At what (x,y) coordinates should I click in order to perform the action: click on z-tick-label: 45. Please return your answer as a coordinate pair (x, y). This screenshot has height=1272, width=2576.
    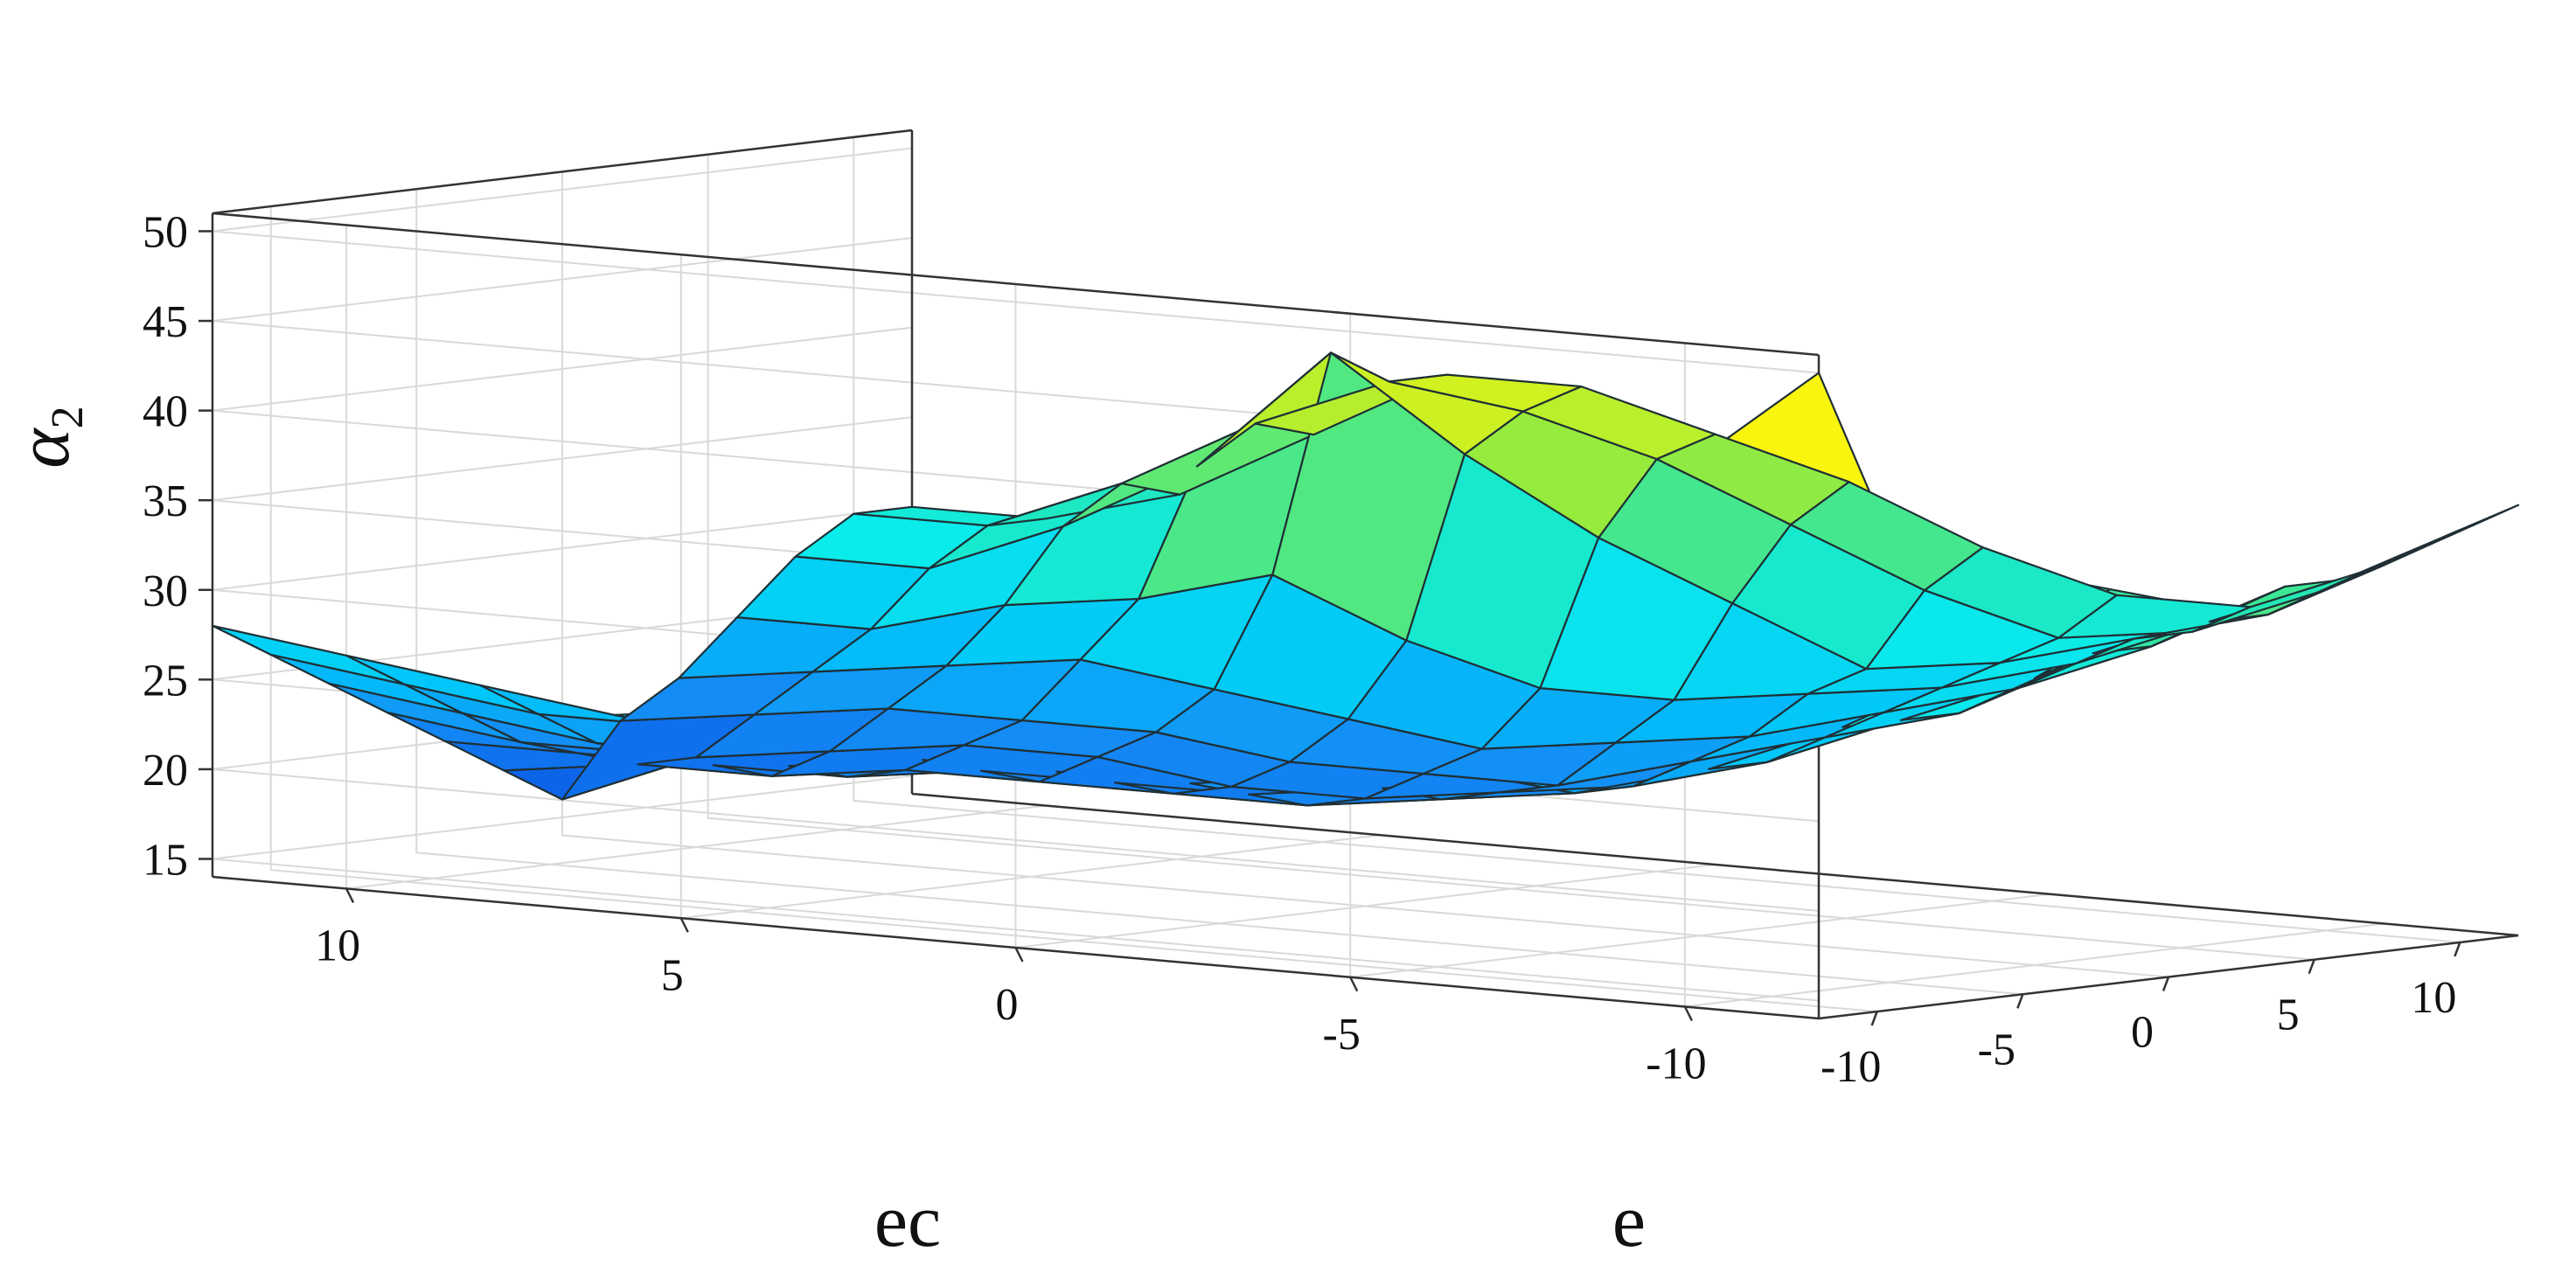
    Looking at the image, I should click on (165, 322).